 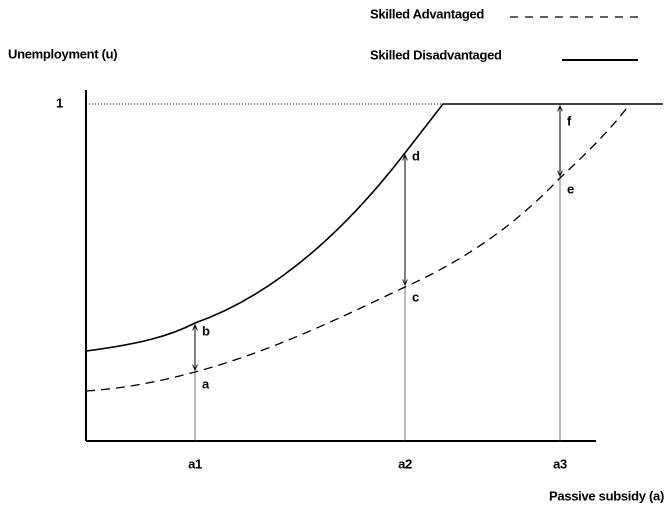 What do you see at coordinates (436, 54) in the screenshot?
I see `legend-label: Skilled Disadvantaged` at bounding box center [436, 54].